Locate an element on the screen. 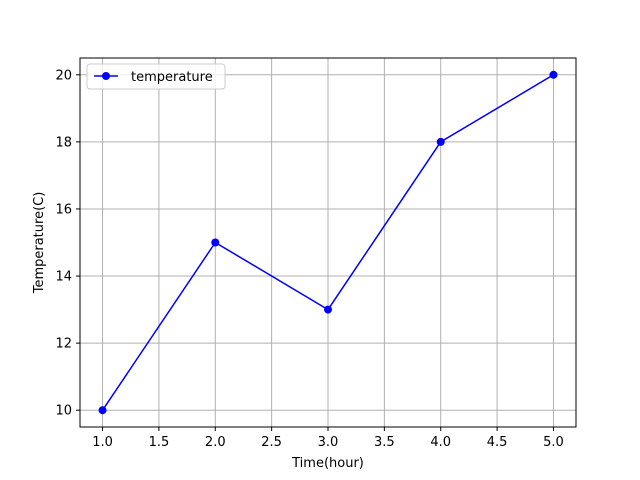 The height and width of the screenshot is (480, 640). y-tick-label: 14 is located at coordinates (63, 277).